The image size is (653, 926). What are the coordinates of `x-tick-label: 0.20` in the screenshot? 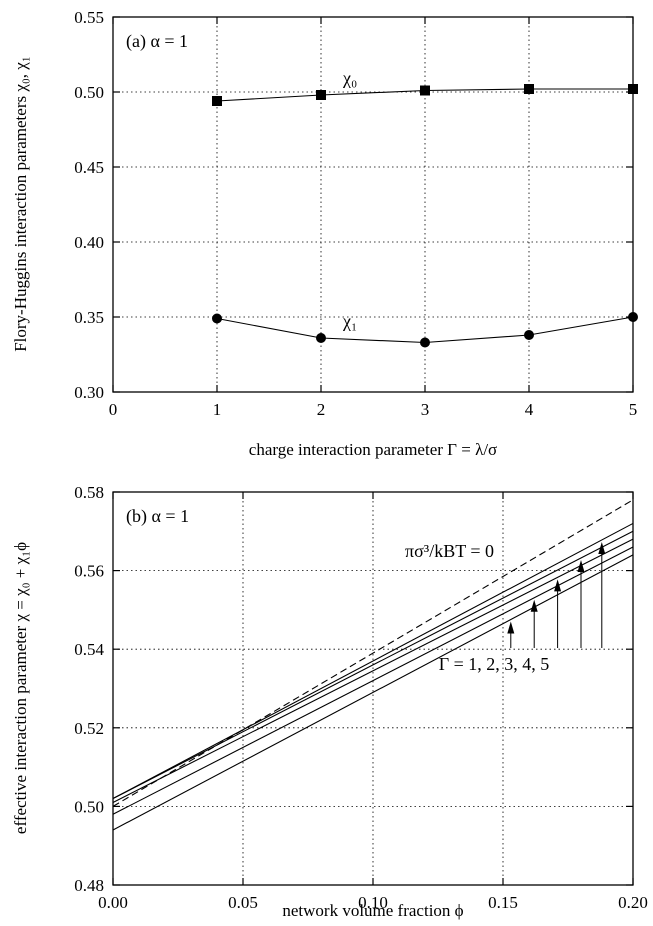 It's located at (633, 902).